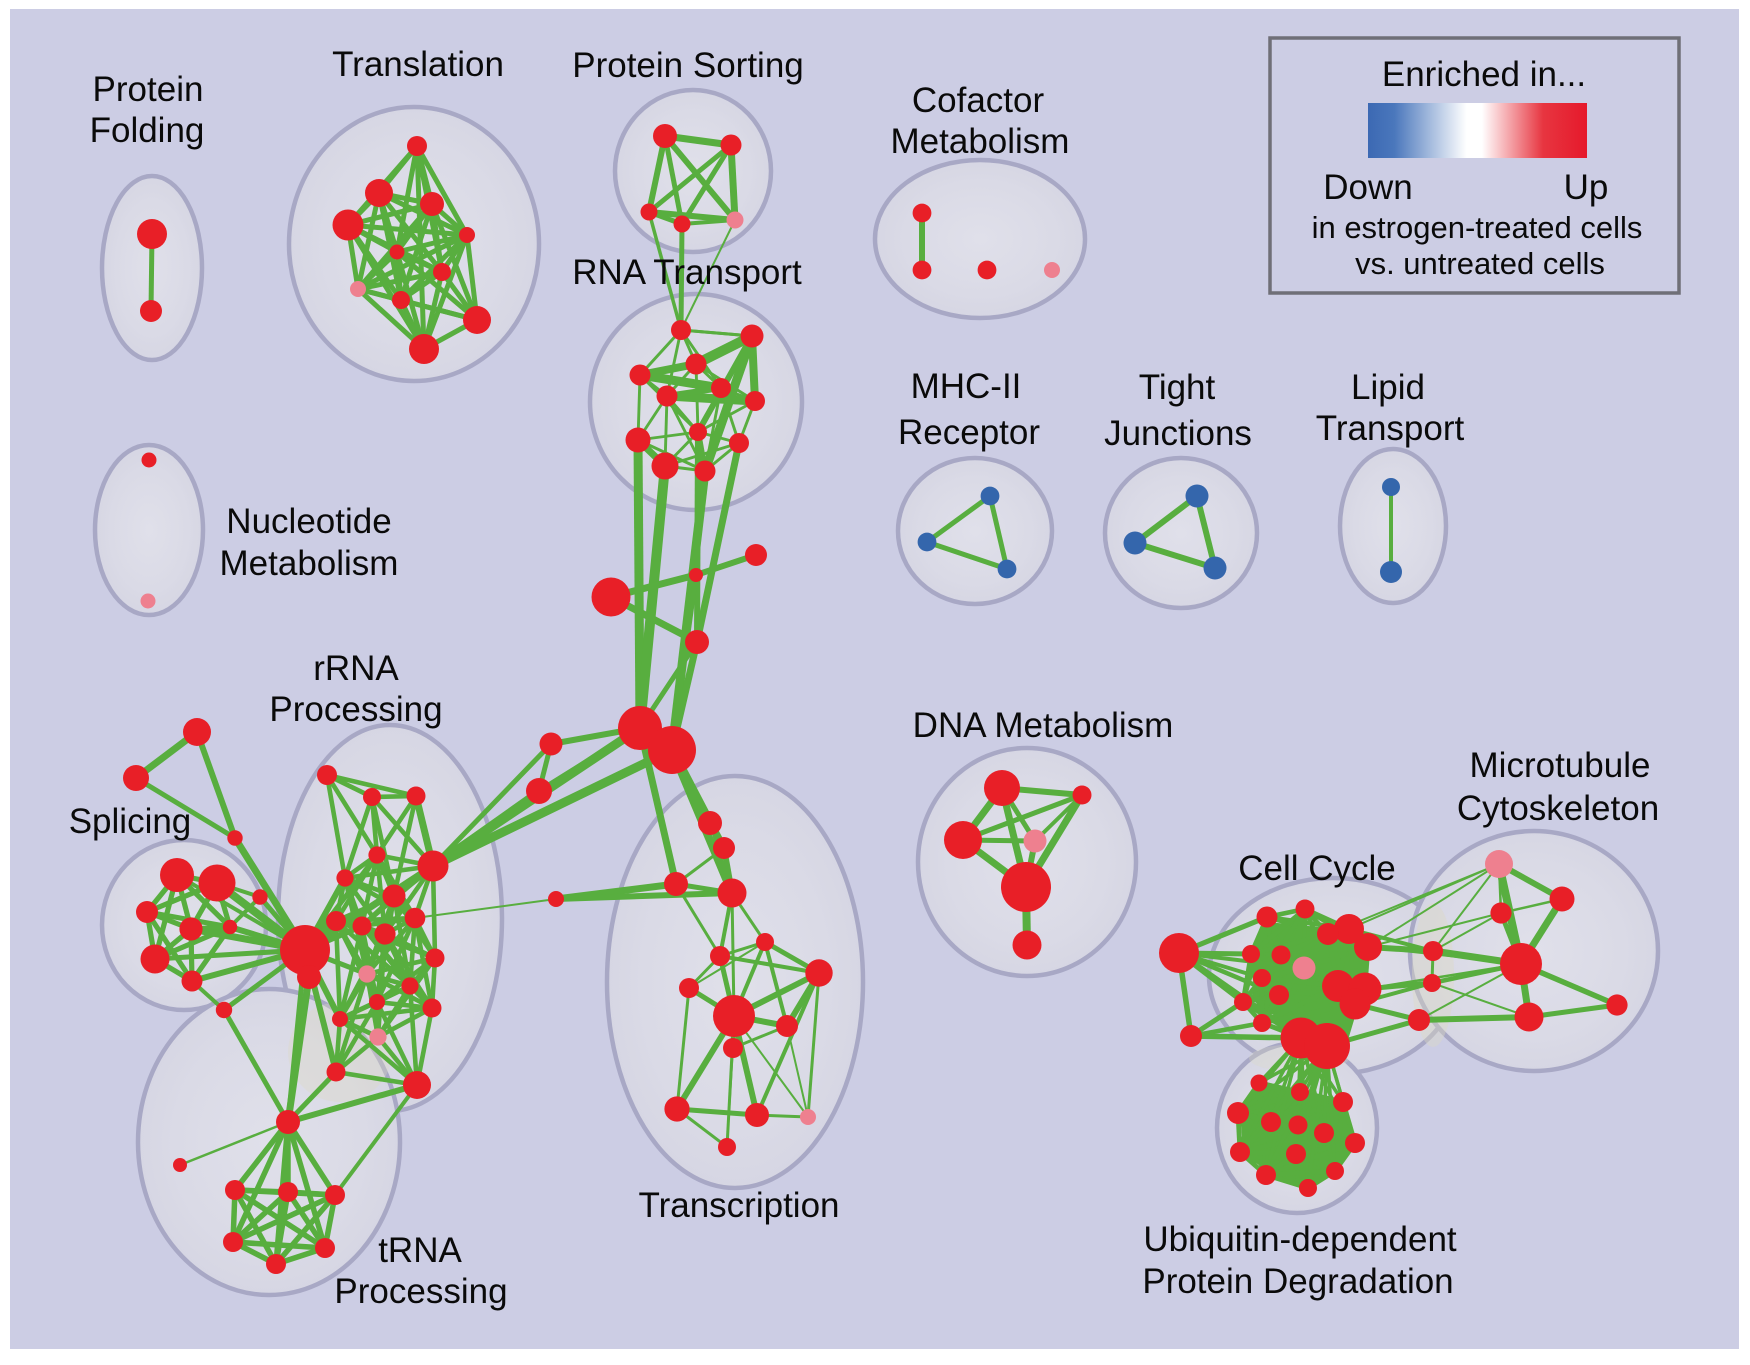 This screenshot has width=1750, height=1365. What do you see at coordinates (1300, 1239) in the screenshot?
I see `svg-text: Ubiquitin-dependent` at bounding box center [1300, 1239].